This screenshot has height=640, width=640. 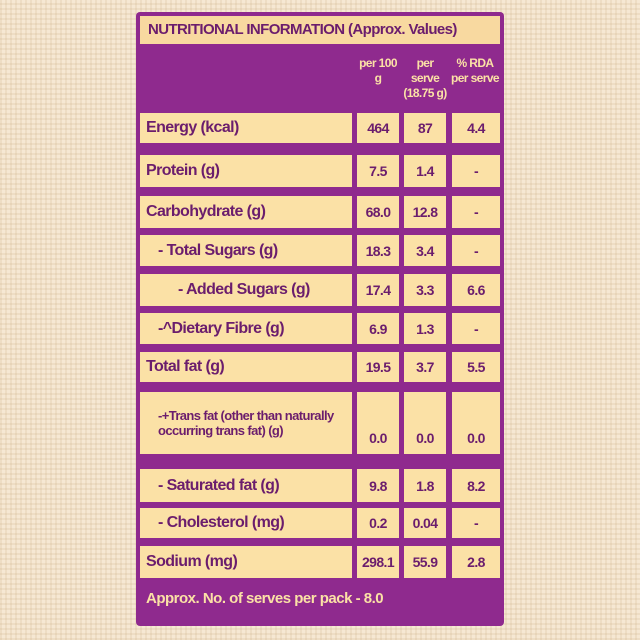 What do you see at coordinates (378, 328) in the screenshot?
I see `row-value: 6.9` at bounding box center [378, 328].